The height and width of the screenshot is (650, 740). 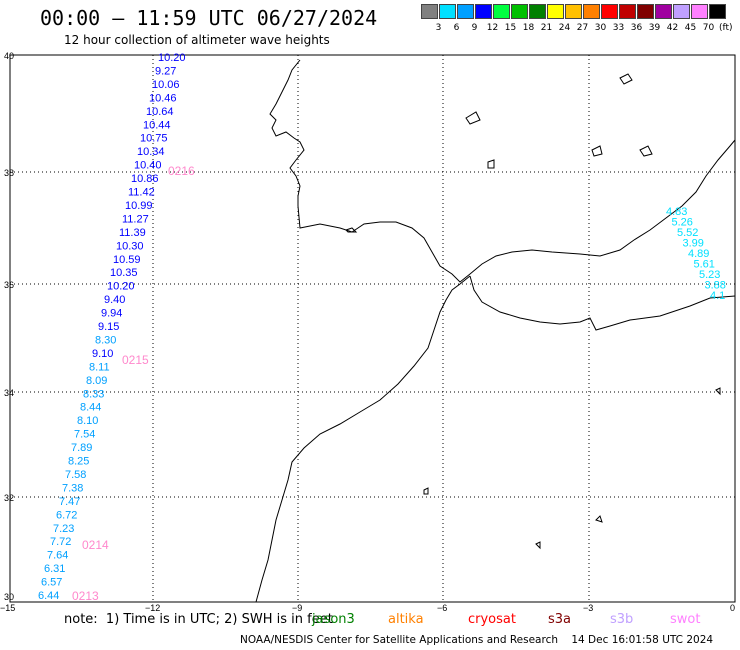 What do you see at coordinates (676, 212) in the screenshot?
I see `wave-height-obs: 4.83` at bounding box center [676, 212].